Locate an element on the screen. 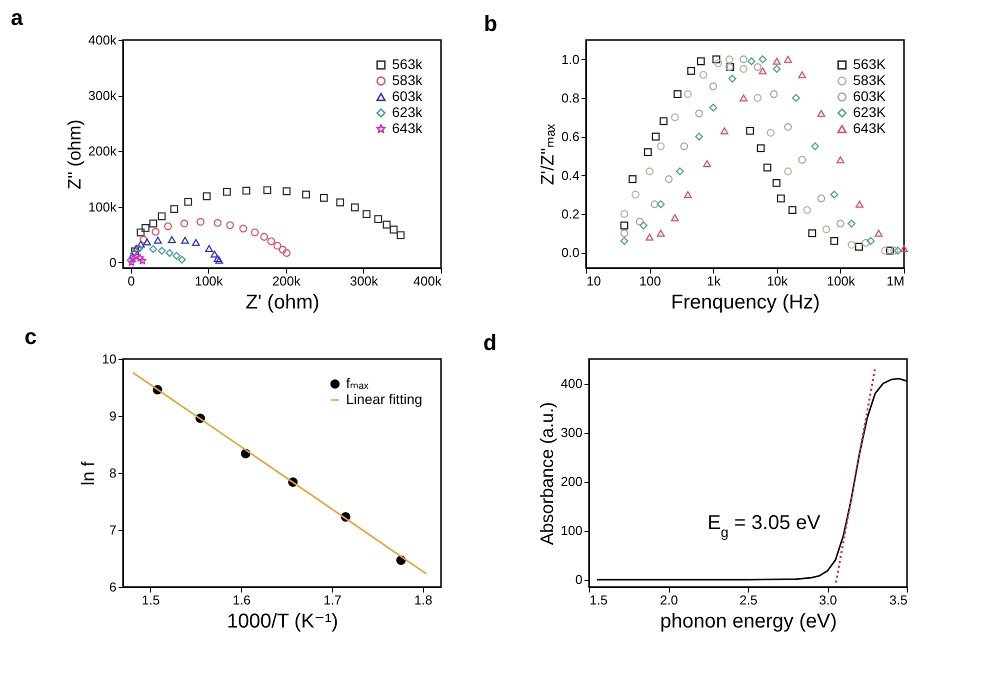  x-tick-label: 3.5 is located at coordinates (898, 600).